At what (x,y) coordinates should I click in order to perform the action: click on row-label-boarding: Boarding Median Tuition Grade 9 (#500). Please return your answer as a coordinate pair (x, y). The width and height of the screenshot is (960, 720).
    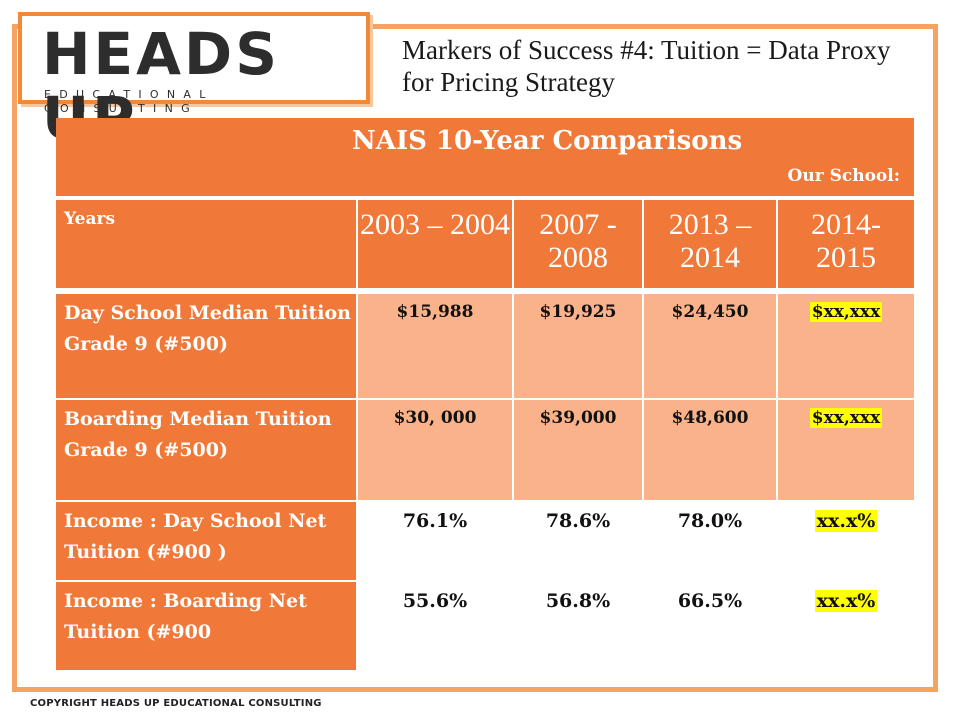
    Looking at the image, I should click on (206, 450).